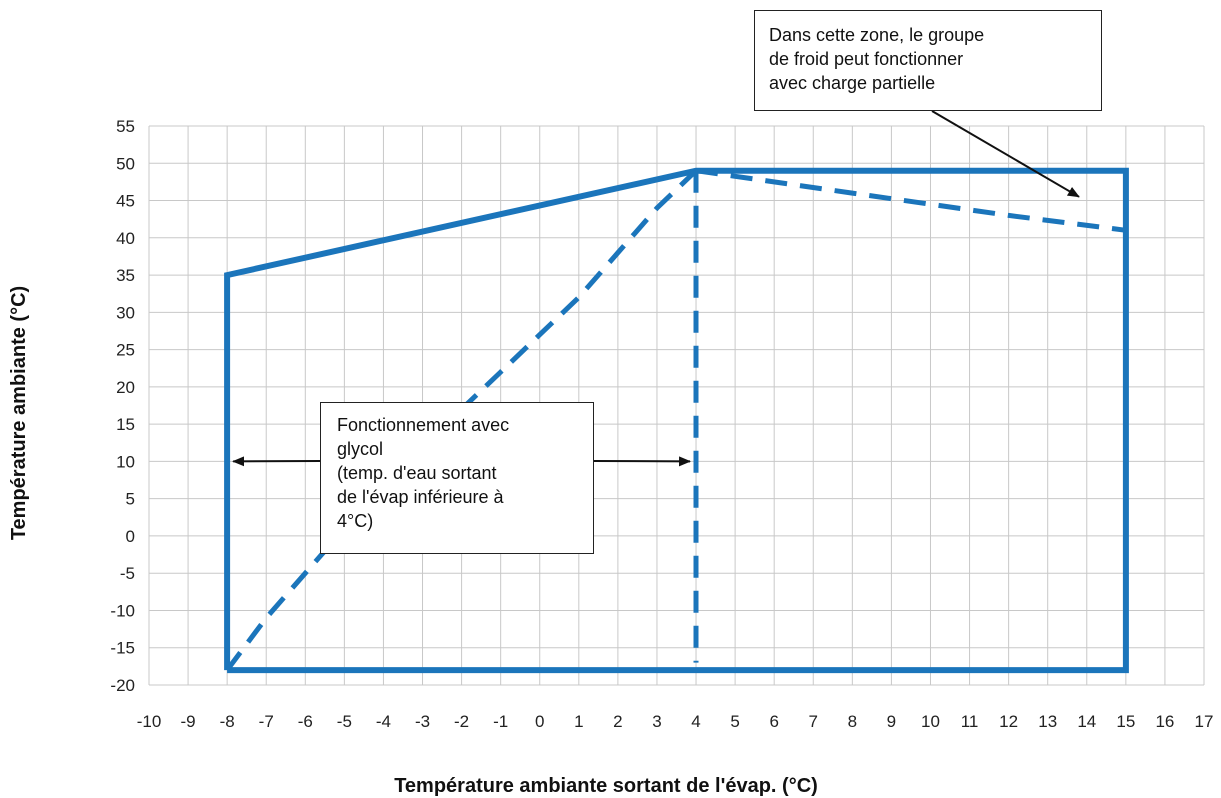  I want to click on x-tick-label: 0, so click(539, 721).